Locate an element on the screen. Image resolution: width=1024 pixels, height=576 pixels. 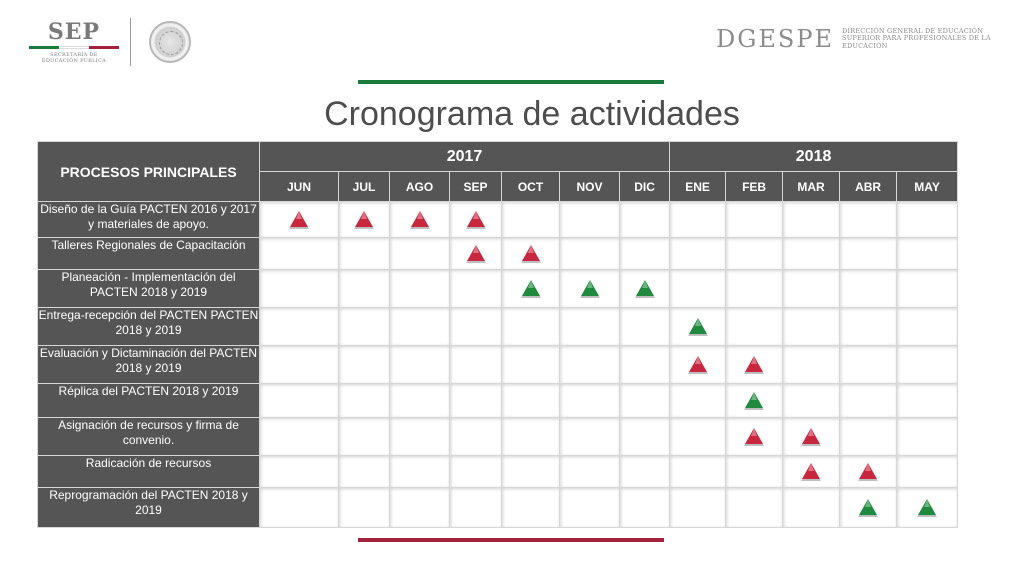
table-row: Talleres Regionales de Capacitación is located at coordinates (498, 253).